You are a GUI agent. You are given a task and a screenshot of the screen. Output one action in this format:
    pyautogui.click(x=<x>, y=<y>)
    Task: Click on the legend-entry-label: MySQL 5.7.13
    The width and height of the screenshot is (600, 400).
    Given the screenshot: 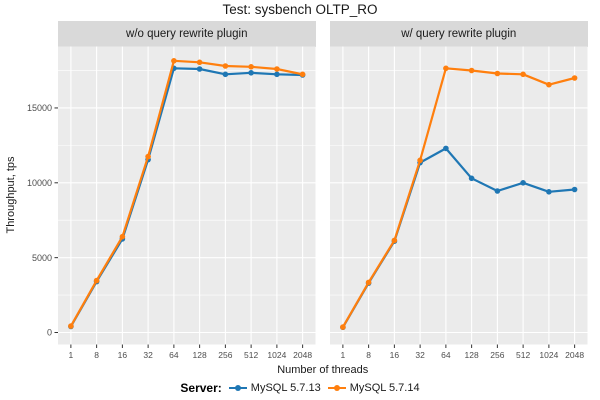 What is the action you would take?
    pyautogui.click(x=285, y=388)
    